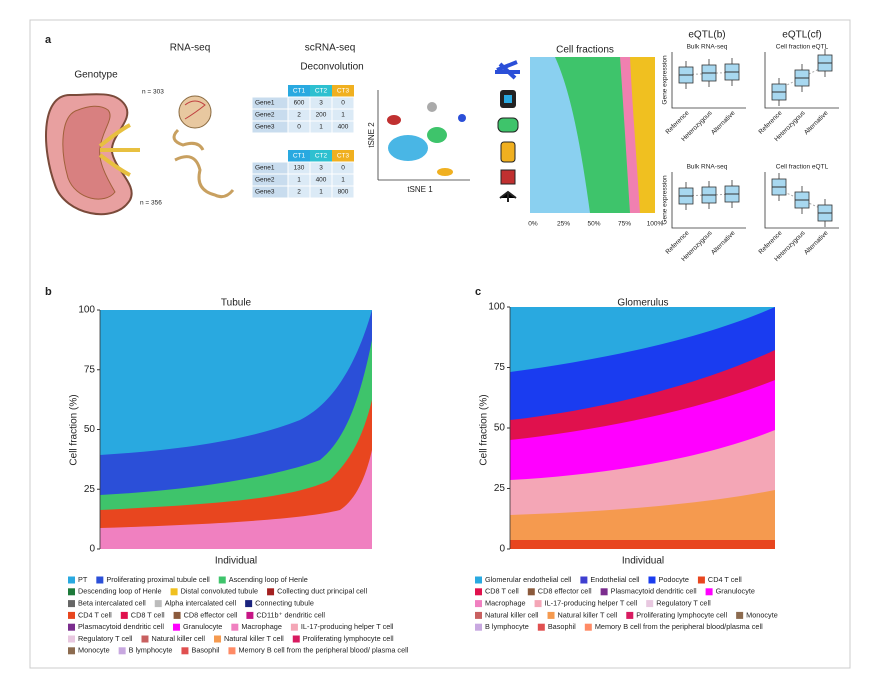 The image size is (879, 690). What do you see at coordinates (236, 303) in the screenshot?
I see `tubule-title: Tubule` at bounding box center [236, 303].